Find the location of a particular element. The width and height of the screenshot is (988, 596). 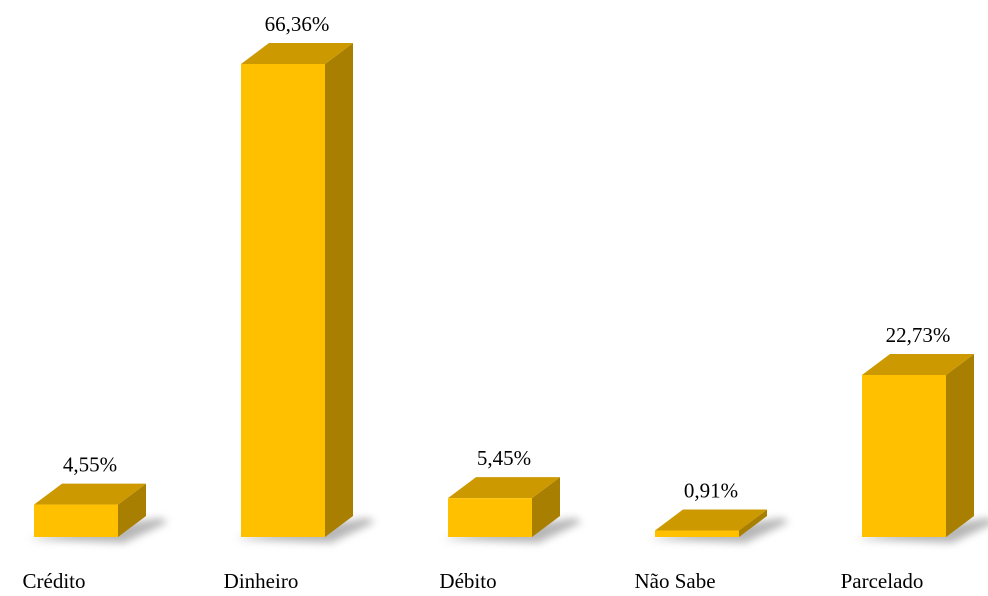

value-label: 0,91% is located at coordinates (711, 490).